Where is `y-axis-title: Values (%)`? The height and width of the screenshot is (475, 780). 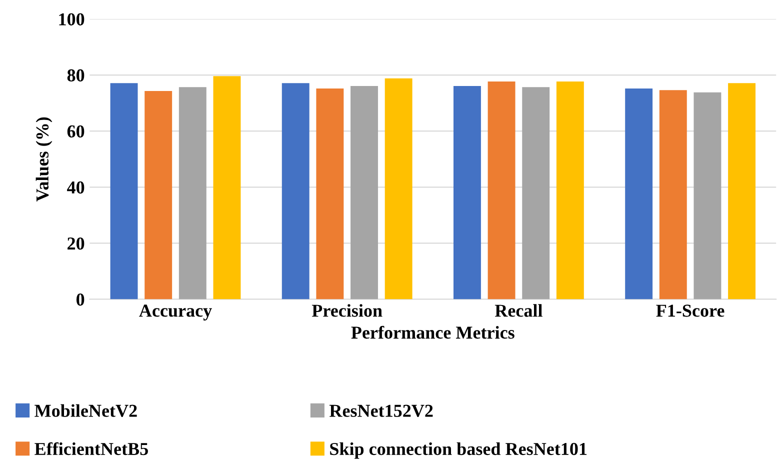 y-axis-title: Values (%) is located at coordinates (44, 159).